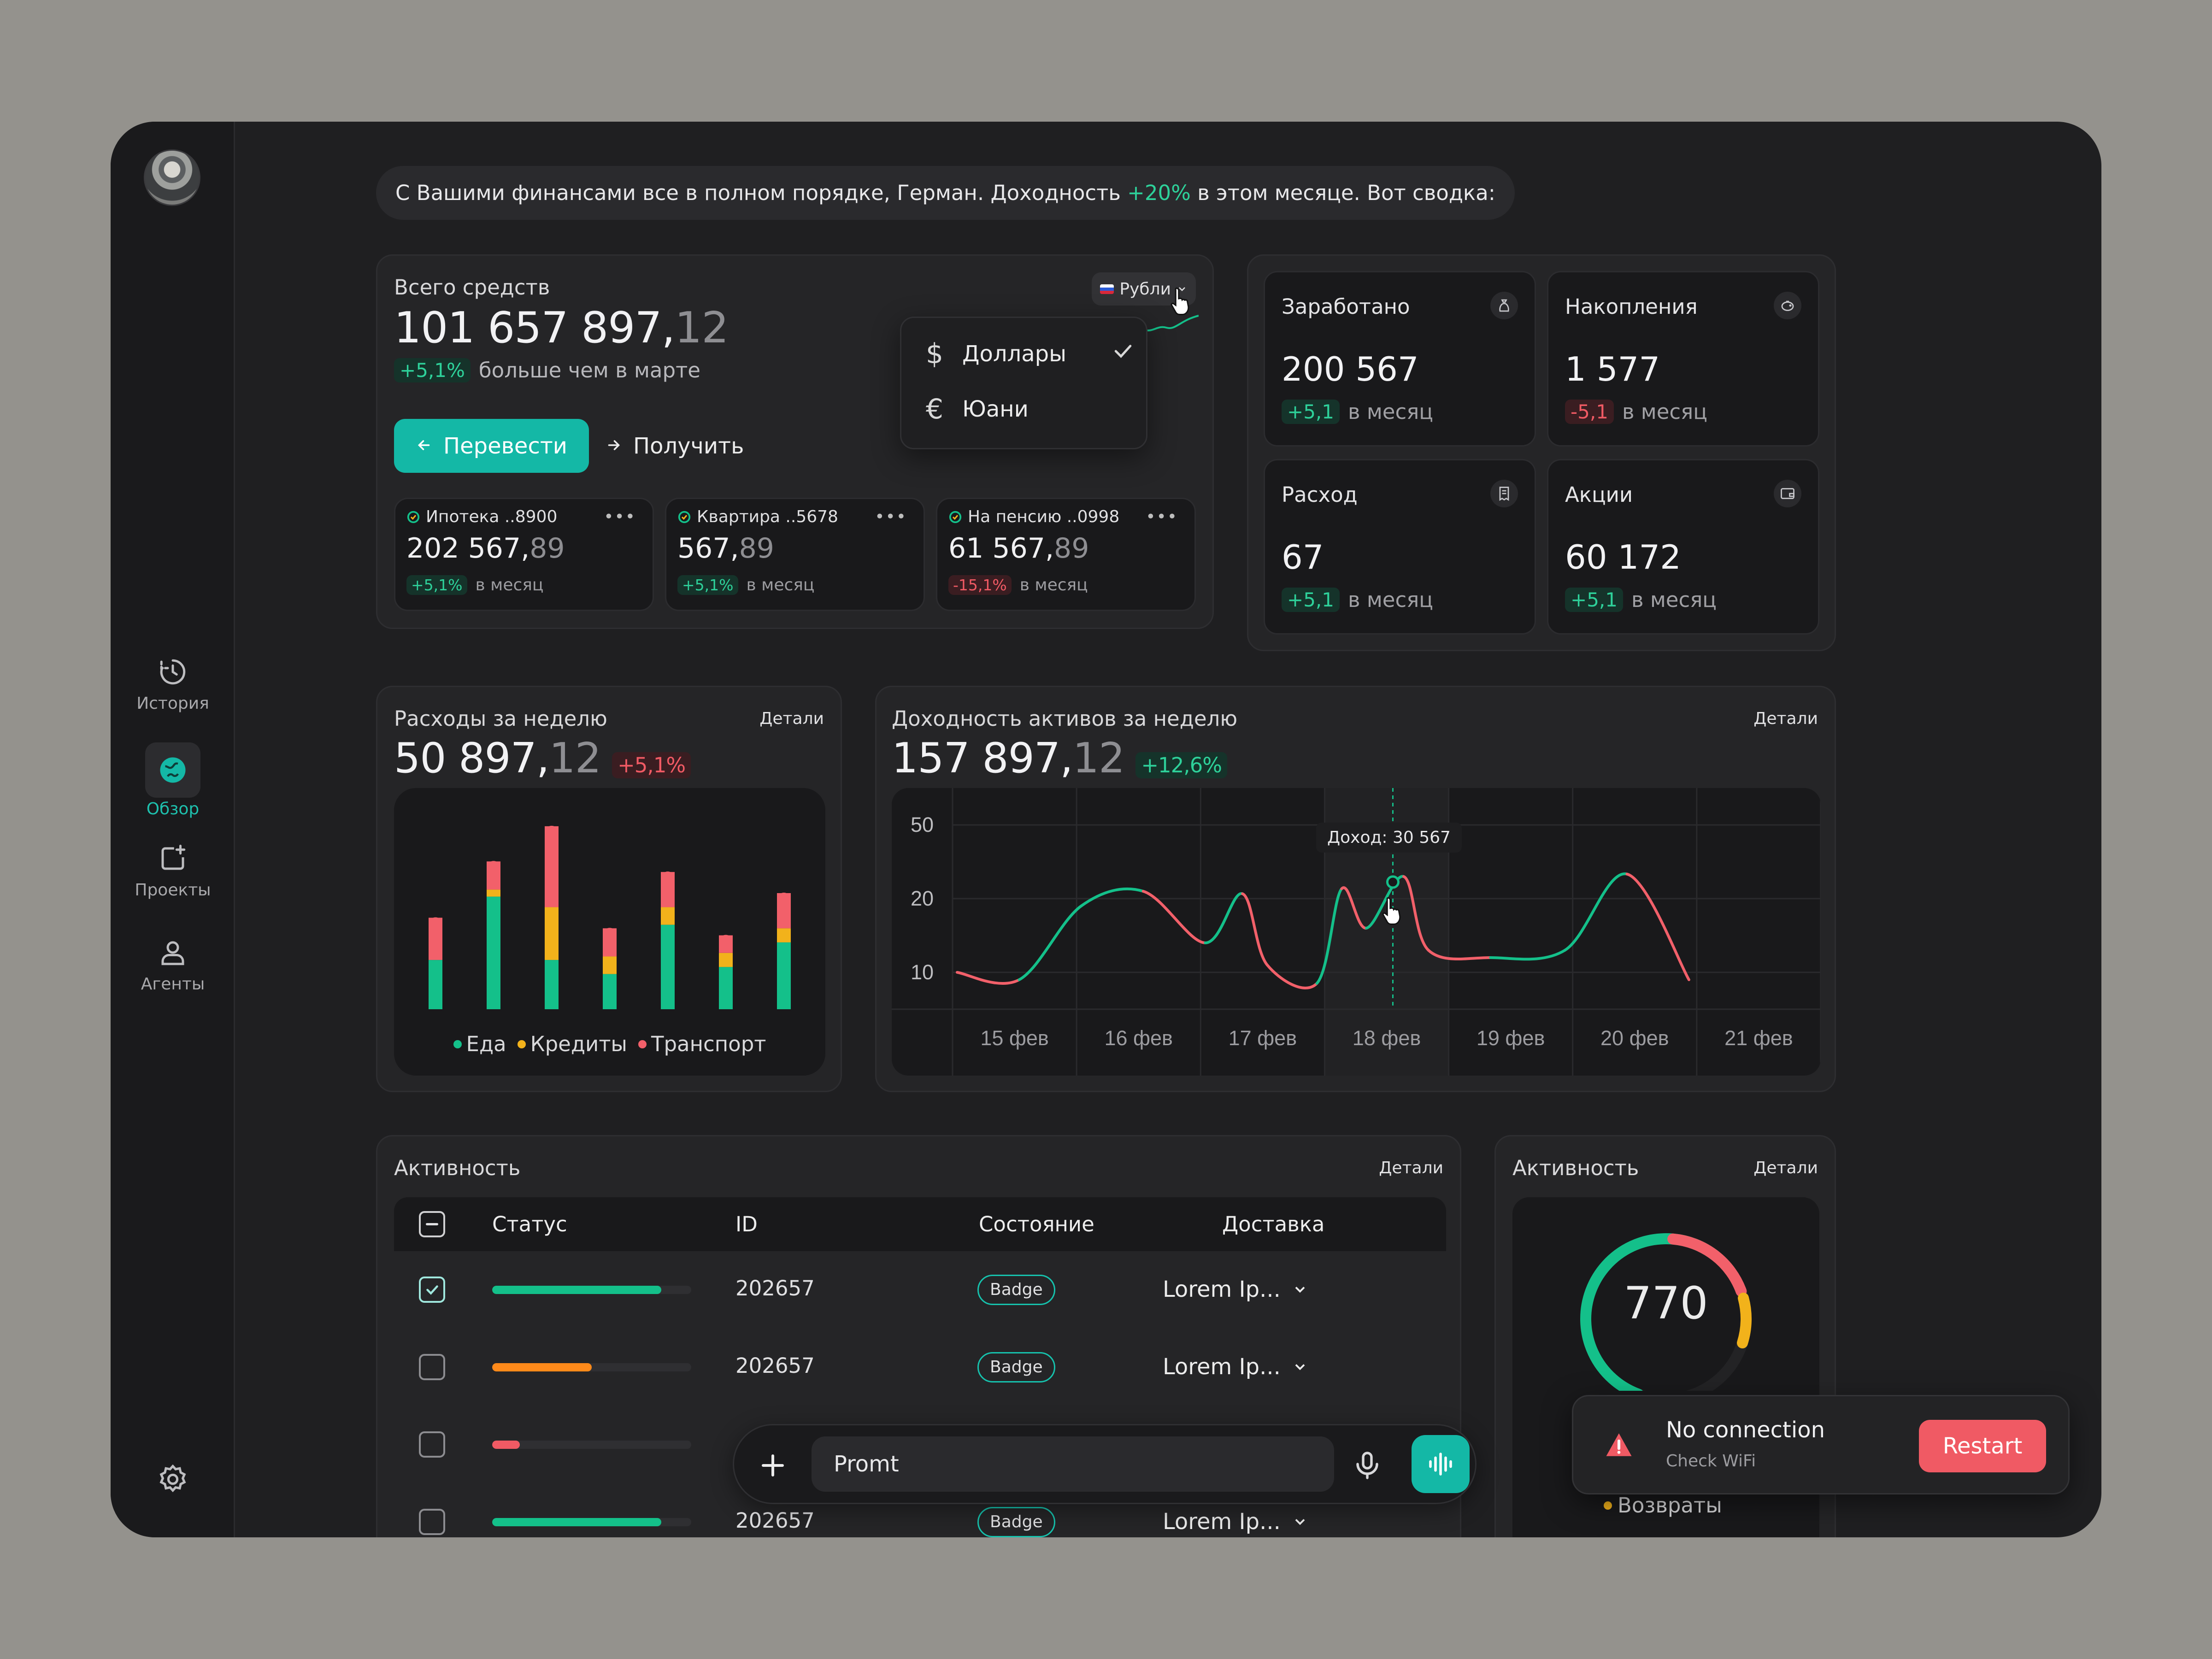 The height and width of the screenshot is (1659, 2212). I want to click on stat-title: Заработано, so click(1346, 306).